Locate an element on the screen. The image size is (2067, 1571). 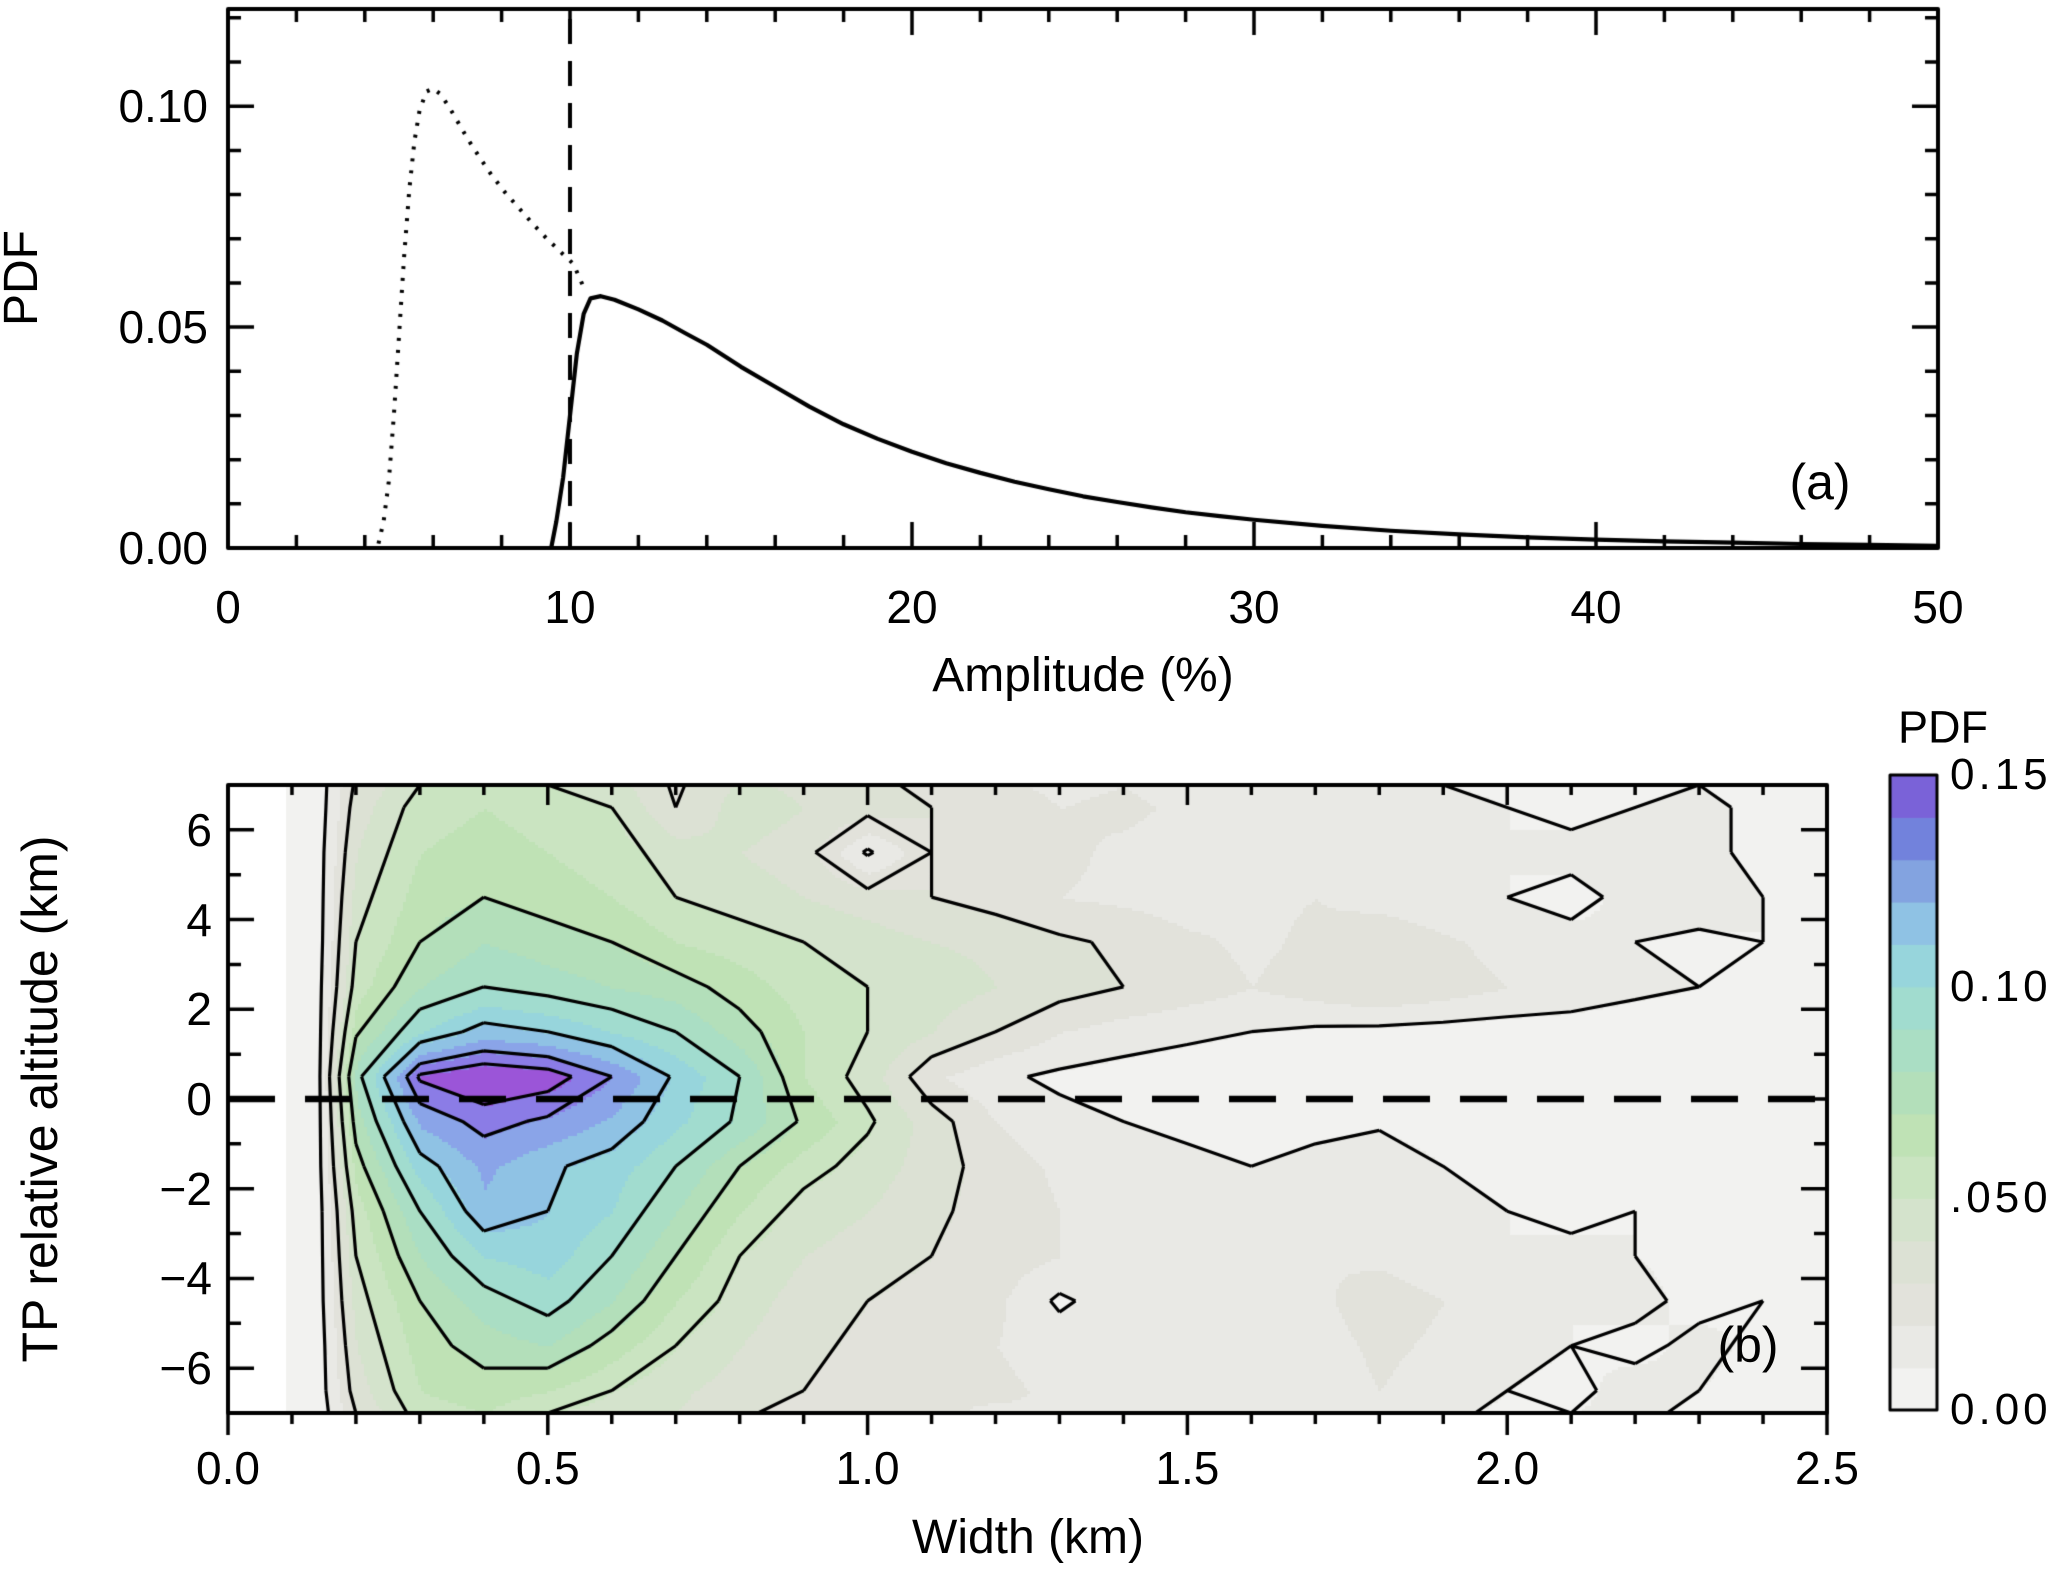
panel-b-y-tick-label: −6 is located at coordinates (185, 1368).